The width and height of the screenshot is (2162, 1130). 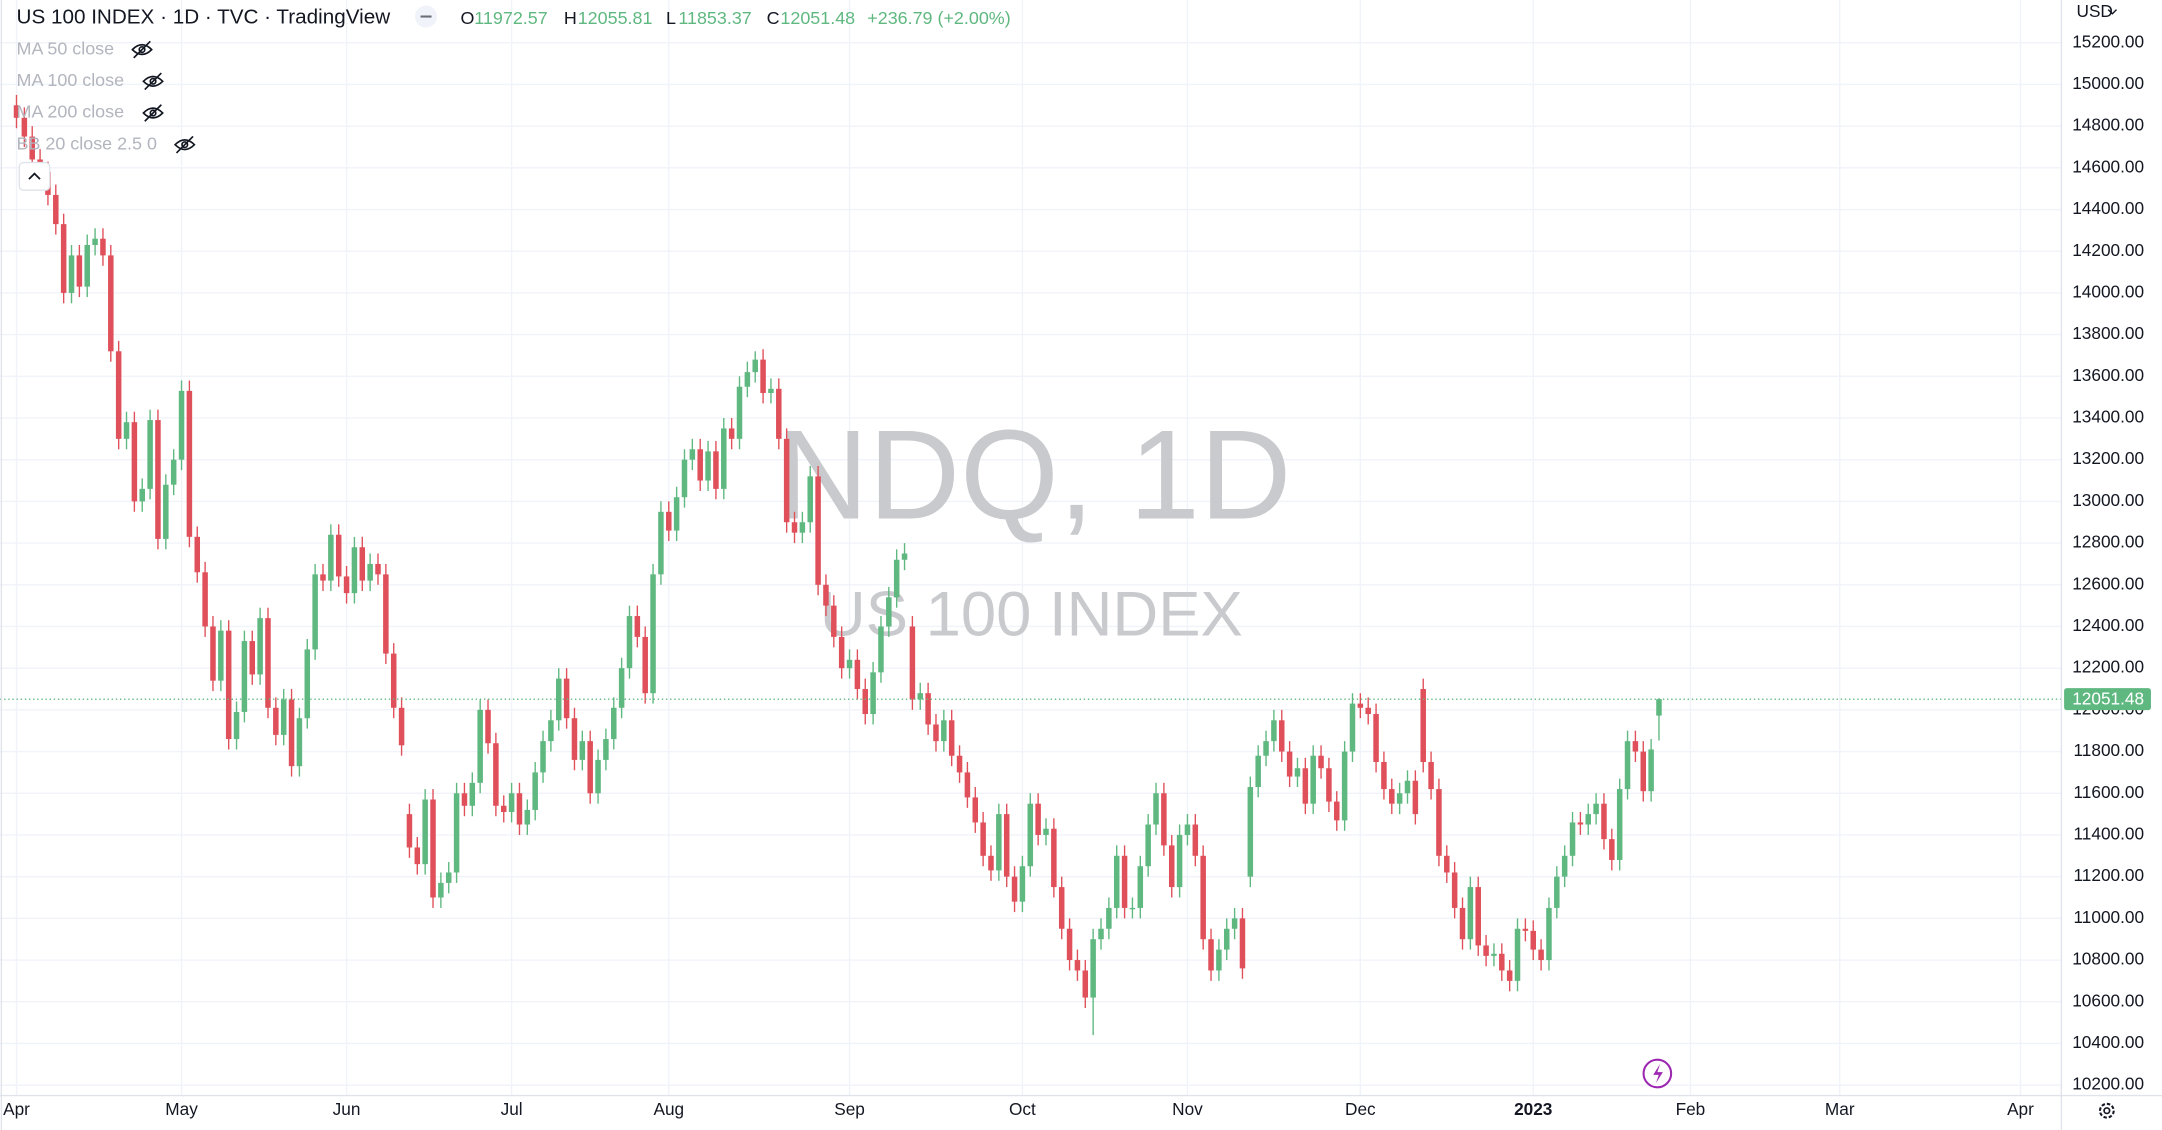 I want to click on gear-inner, so click(x=2107, y=1111).